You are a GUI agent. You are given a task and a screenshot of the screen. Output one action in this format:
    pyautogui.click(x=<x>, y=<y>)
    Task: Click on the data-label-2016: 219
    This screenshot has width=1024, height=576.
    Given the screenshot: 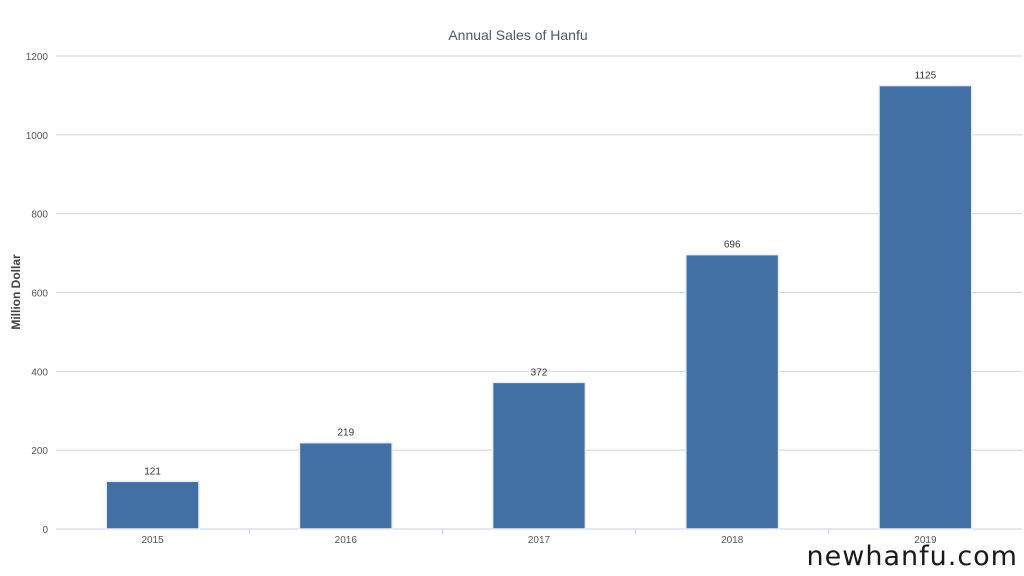 What is the action you would take?
    pyautogui.click(x=345, y=433)
    